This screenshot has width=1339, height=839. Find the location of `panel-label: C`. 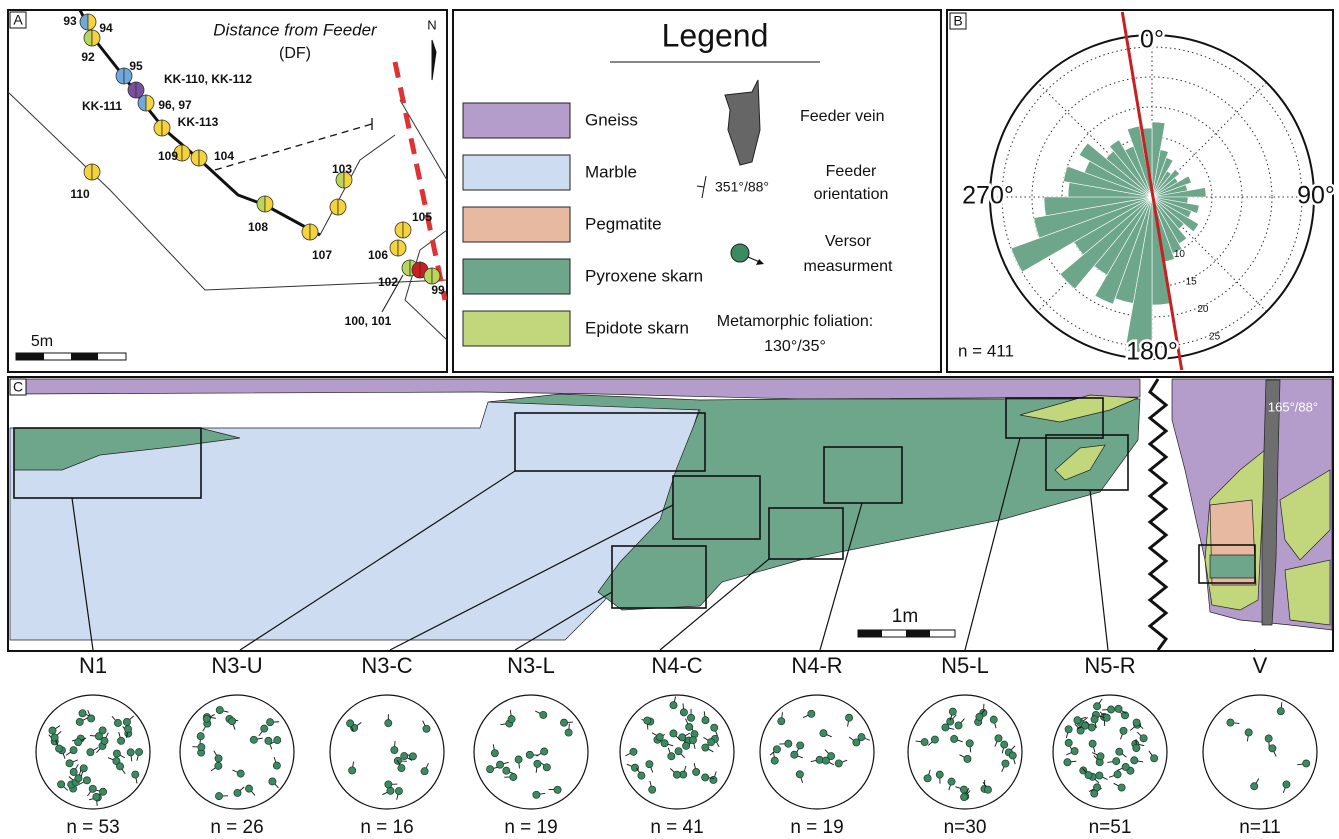

panel-label: C is located at coordinates (18, 387).